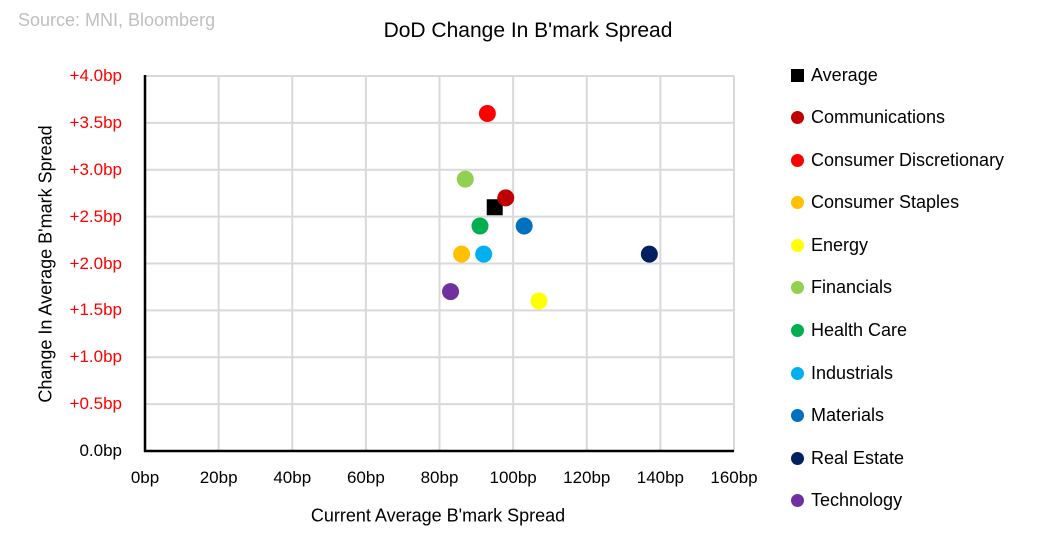 The image size is (1057, 554). Describe the element at coordinates (649, 254) in the screenshot. I see `point-real-estate` at that location.